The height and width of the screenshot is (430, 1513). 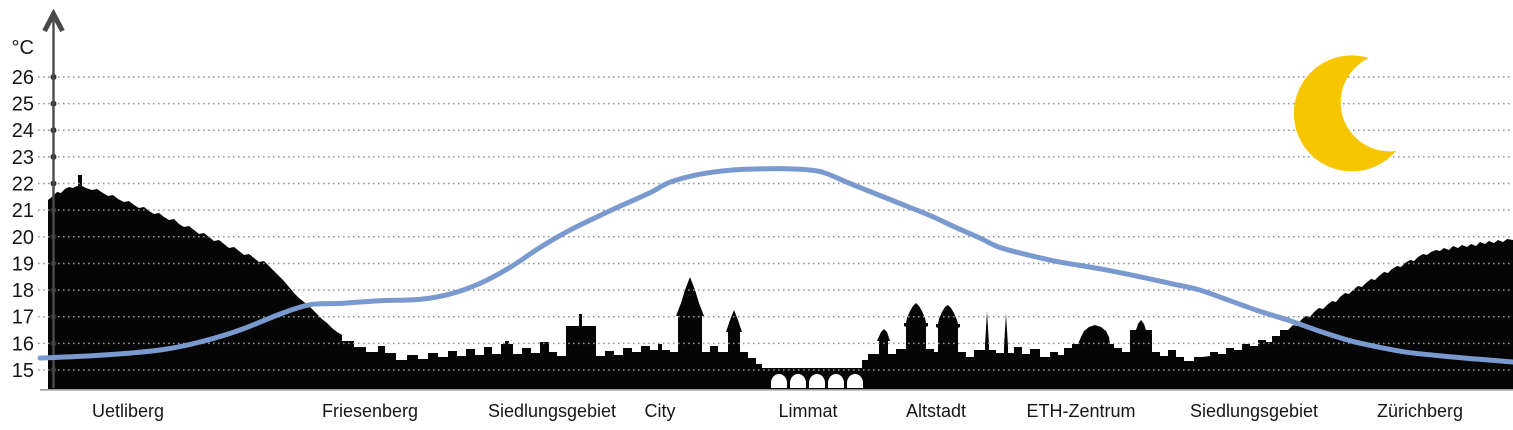 I want to click on y-tick-label: 18, so click(x=23, y=291).